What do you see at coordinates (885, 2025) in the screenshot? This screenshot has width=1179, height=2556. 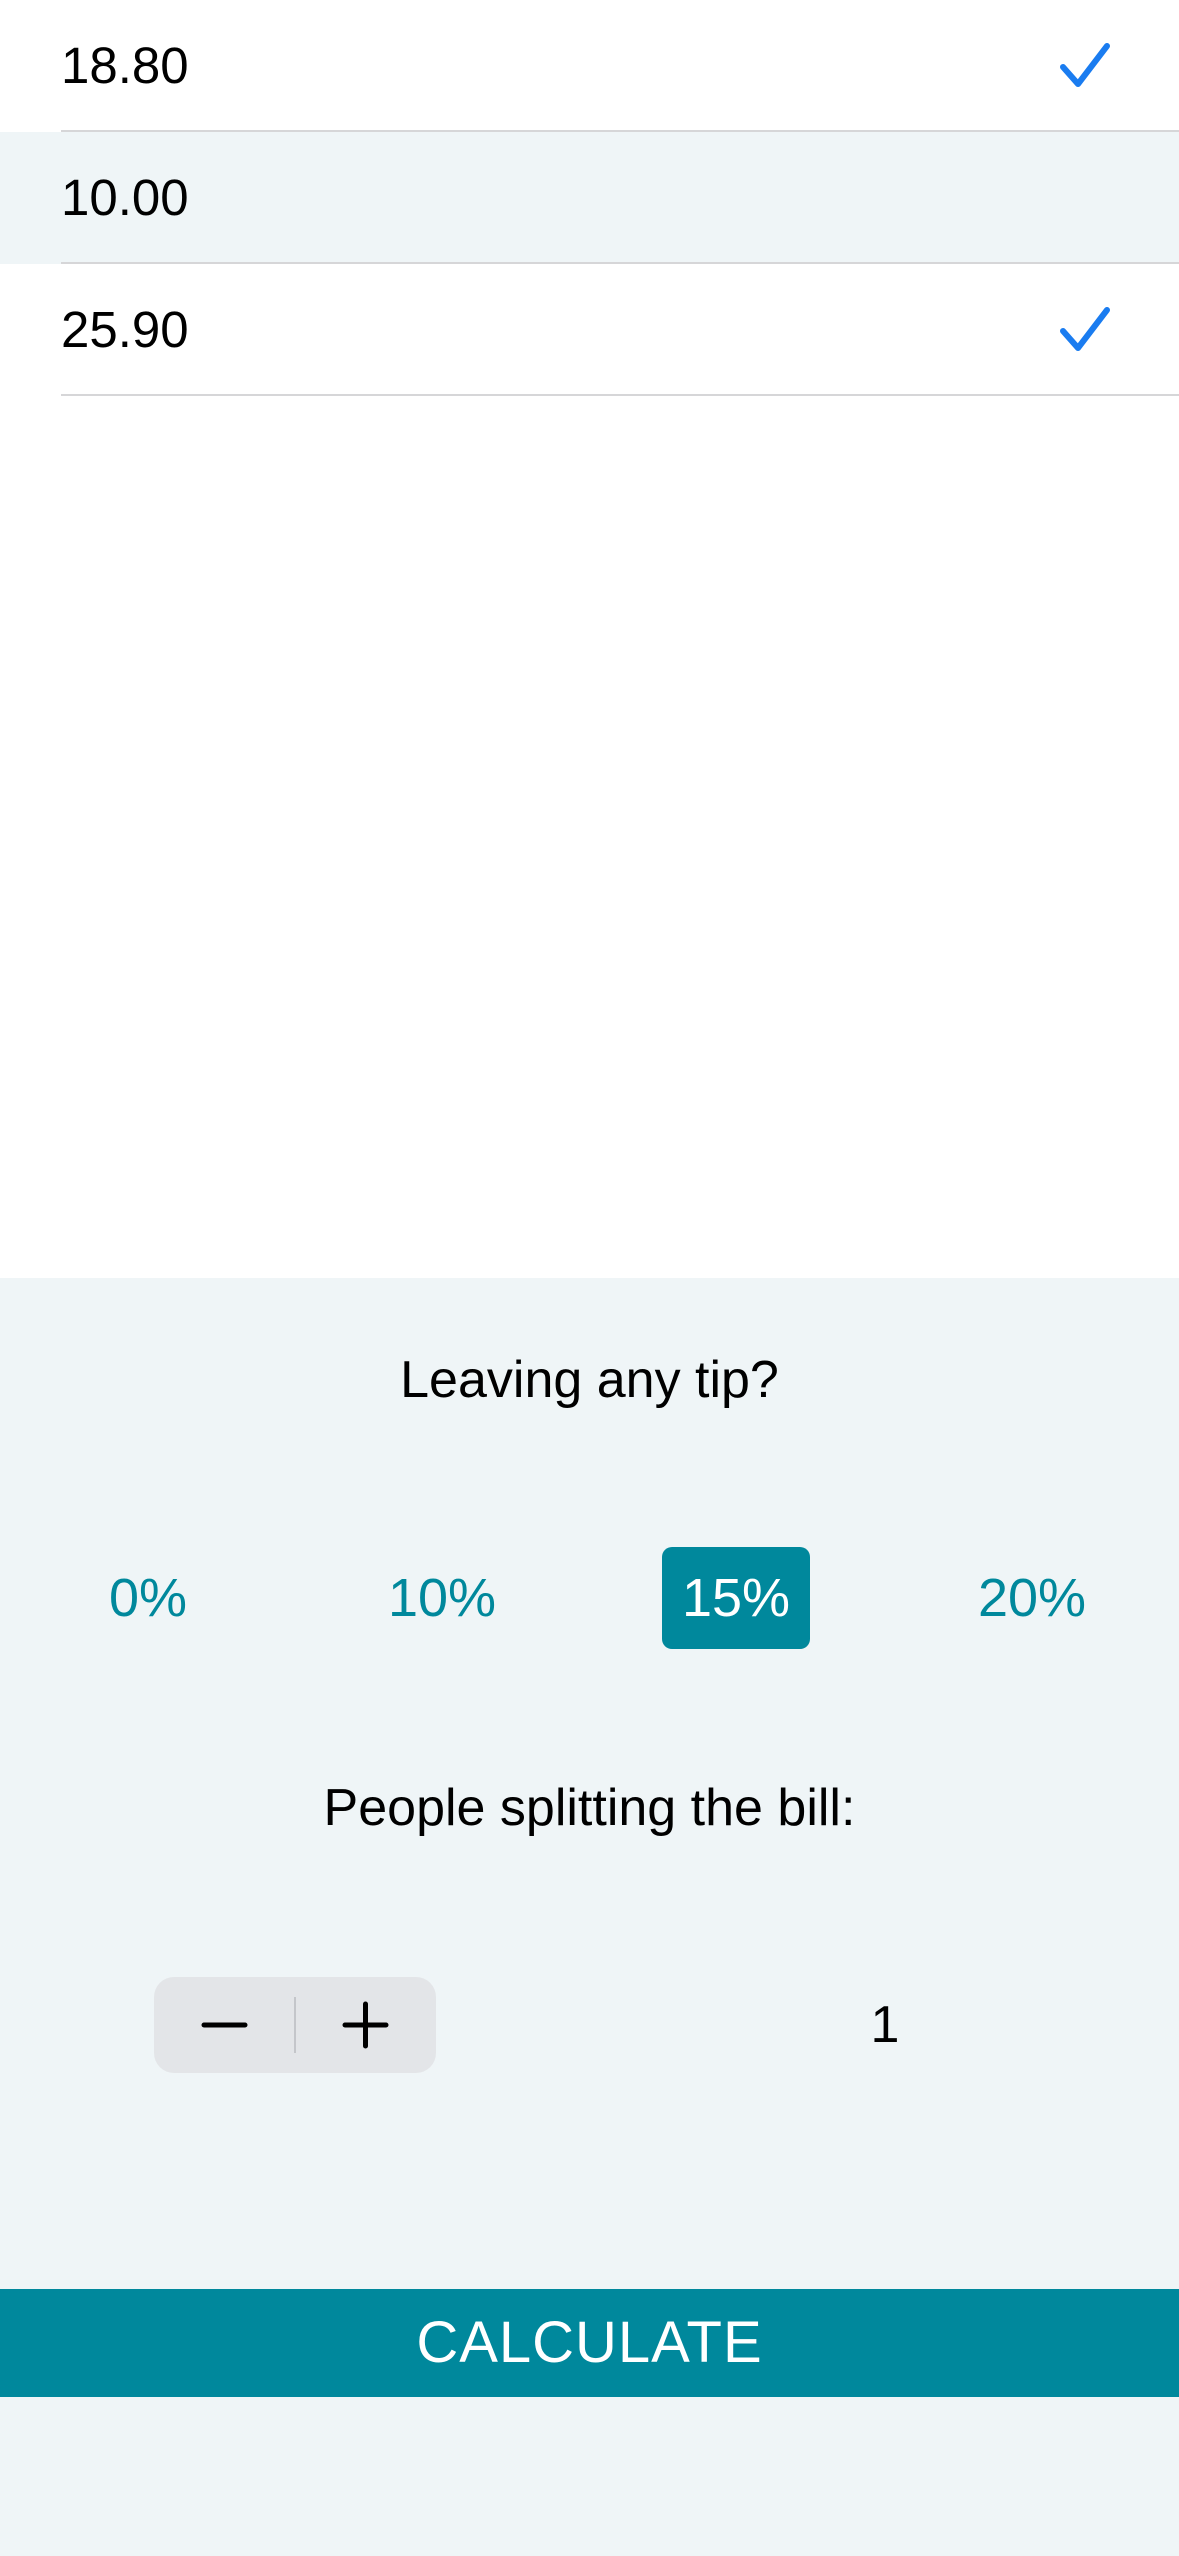 I see `people-count: 1` at bounding box center [885, 2025].